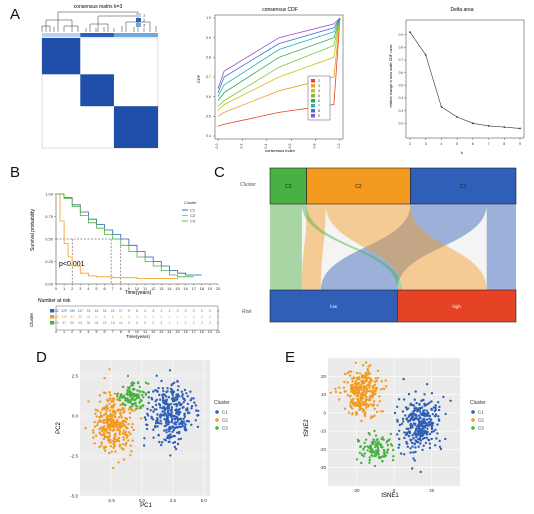 The image size is (534, 514). Describe the element at coordinates (501, 247) in the screenshot. I see `sankey-flow-C1-high` at that location.